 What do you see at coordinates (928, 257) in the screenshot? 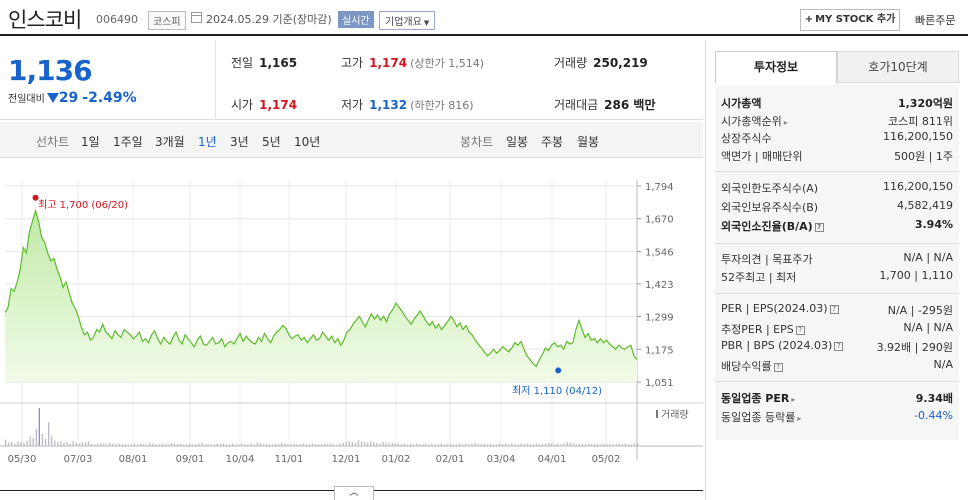
I see `info-value: N/A | N/A` at bounding box center [928, 257].